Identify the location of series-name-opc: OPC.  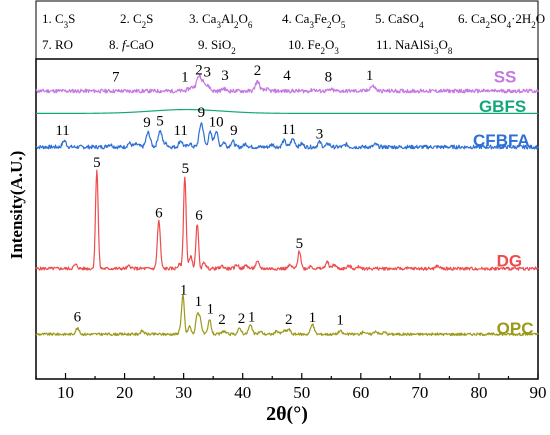
(515, 328).